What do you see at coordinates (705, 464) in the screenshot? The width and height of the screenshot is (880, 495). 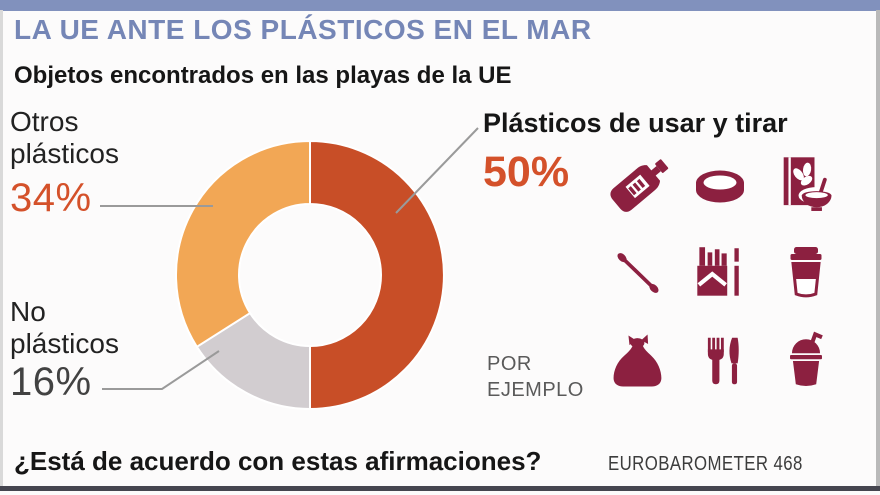 I see `source-label: EUROBAROMETER 468` at bounding box center [705, 464].